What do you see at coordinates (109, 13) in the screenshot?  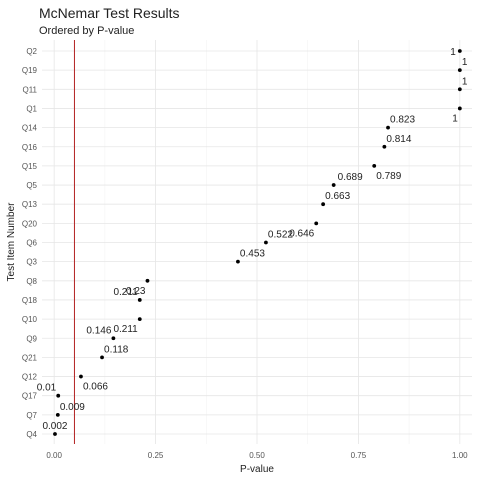 I see `chart-title: McNemar Test Results` at bounding box center [109, 13].